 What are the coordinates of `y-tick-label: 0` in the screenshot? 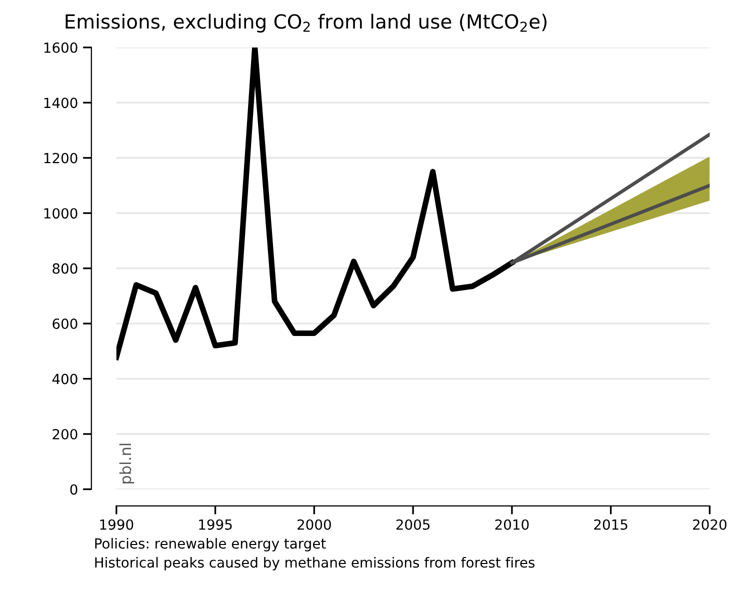 It's located at (74, 489).